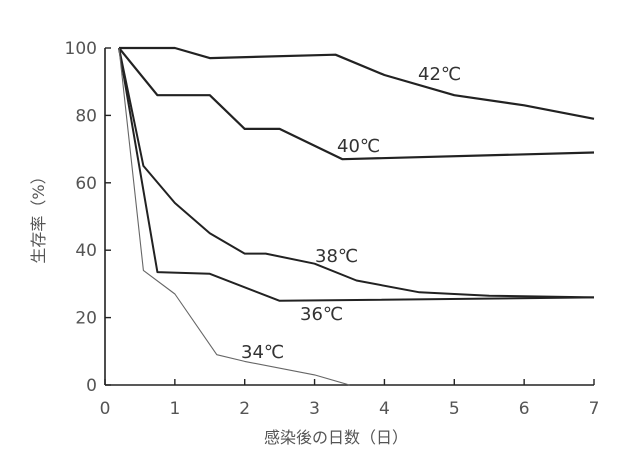  What do you see at coordinates (86, 116) in the screenshot?
I see `y-tick-label: 80` at bounding box center [86, 116].